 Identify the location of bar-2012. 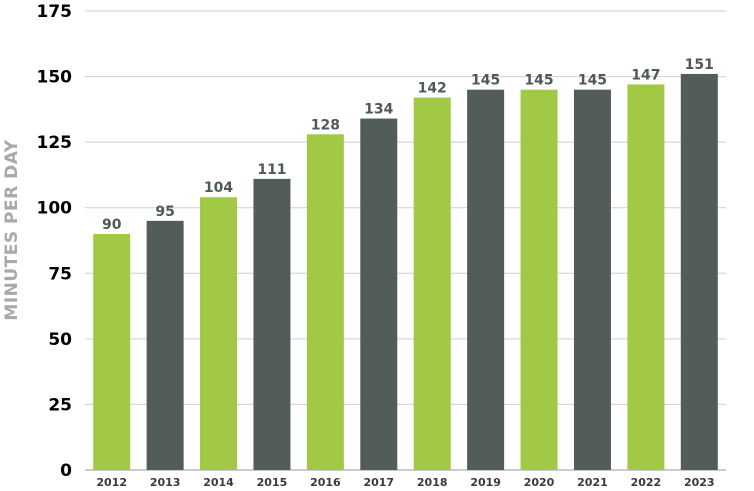
(112, 351).